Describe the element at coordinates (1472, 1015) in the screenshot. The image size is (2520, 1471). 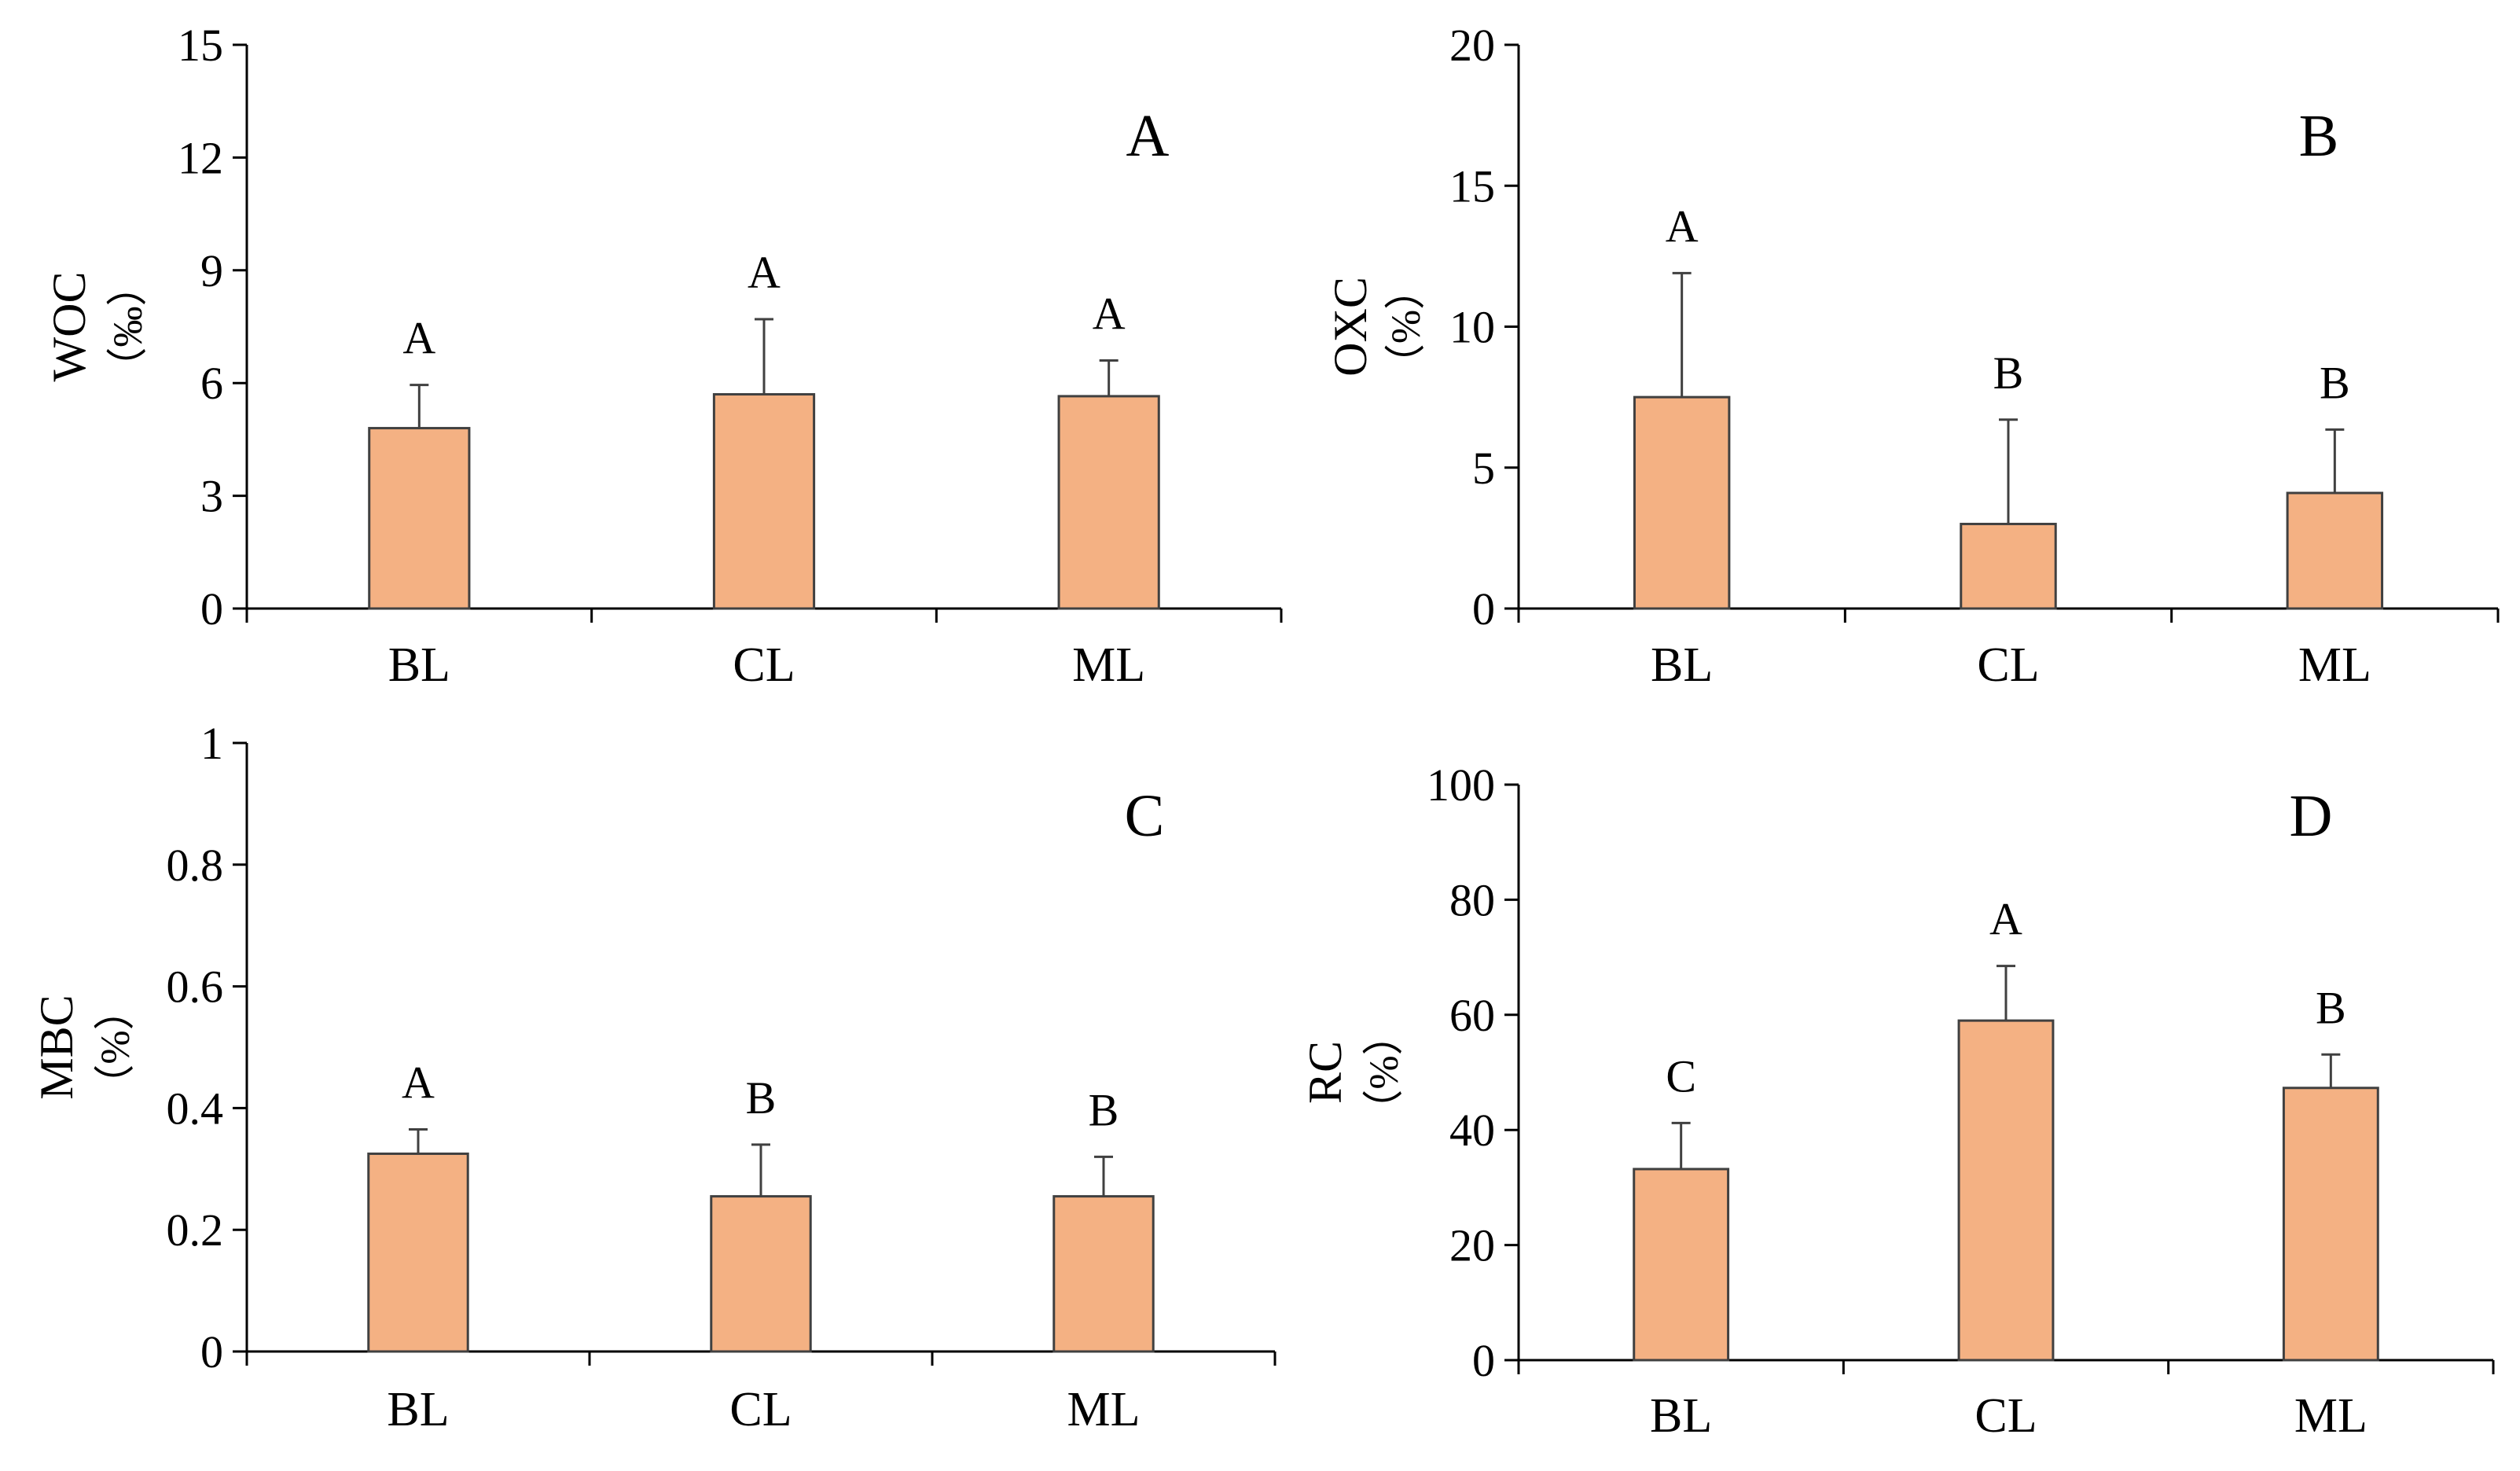
I see `y-tick-label: 60` at that location.